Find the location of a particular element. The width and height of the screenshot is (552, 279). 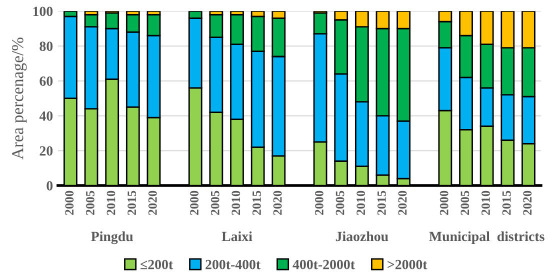

legend-label: 400t-2000t is located at coordinates (323, 265).